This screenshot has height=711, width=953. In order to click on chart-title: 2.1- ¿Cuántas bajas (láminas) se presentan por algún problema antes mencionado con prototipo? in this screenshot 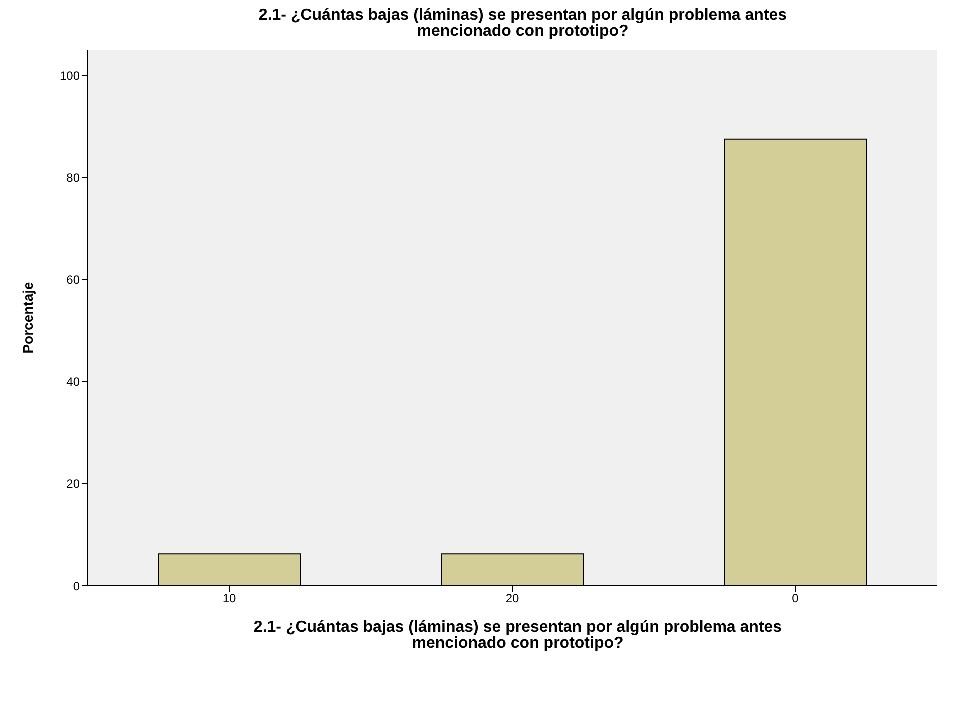, I will do `click(523, 23)`.